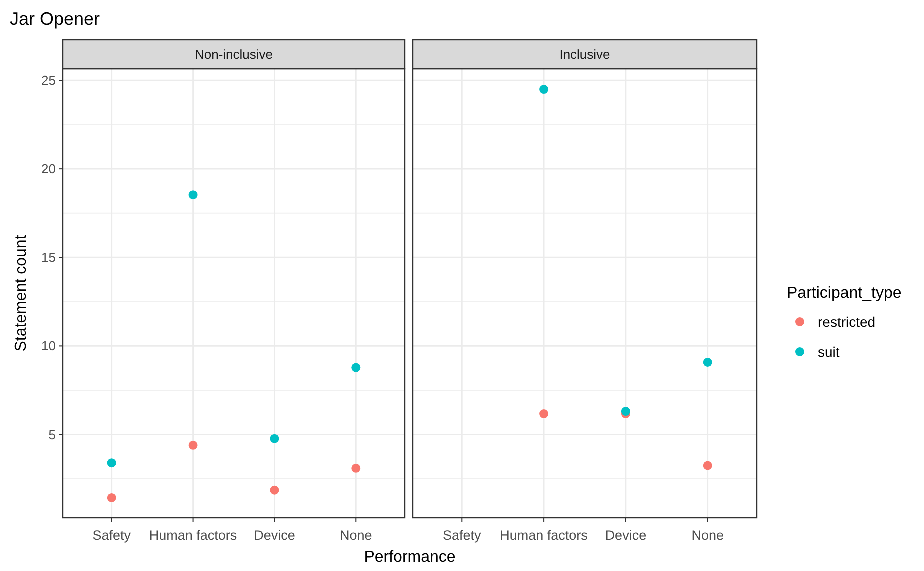 The width and height of the screenshot is (924, 571). I want to click on y-tick-label: 10, so click(49, 346).